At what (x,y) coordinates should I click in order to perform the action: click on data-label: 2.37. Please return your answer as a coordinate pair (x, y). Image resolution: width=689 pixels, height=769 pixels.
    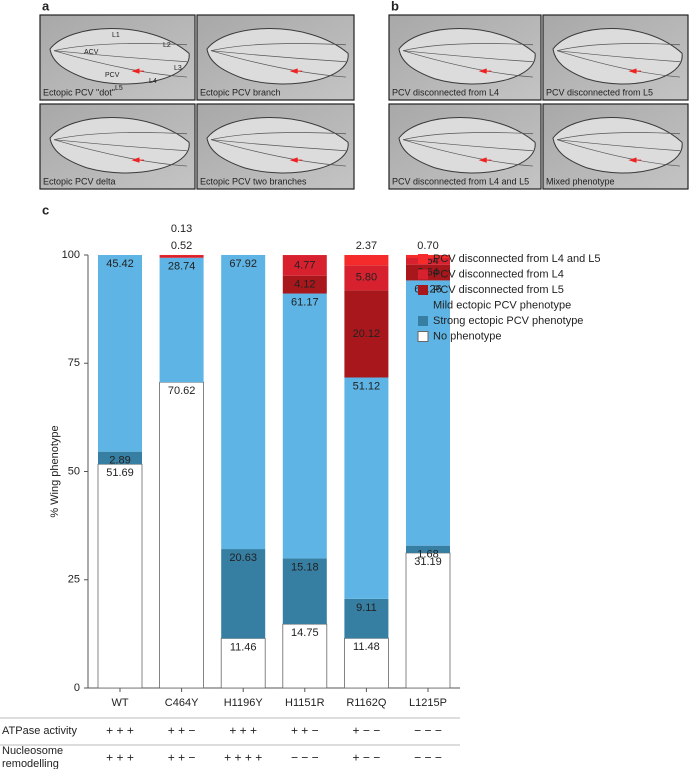
    Looking at the image, I should click on (366, 246).